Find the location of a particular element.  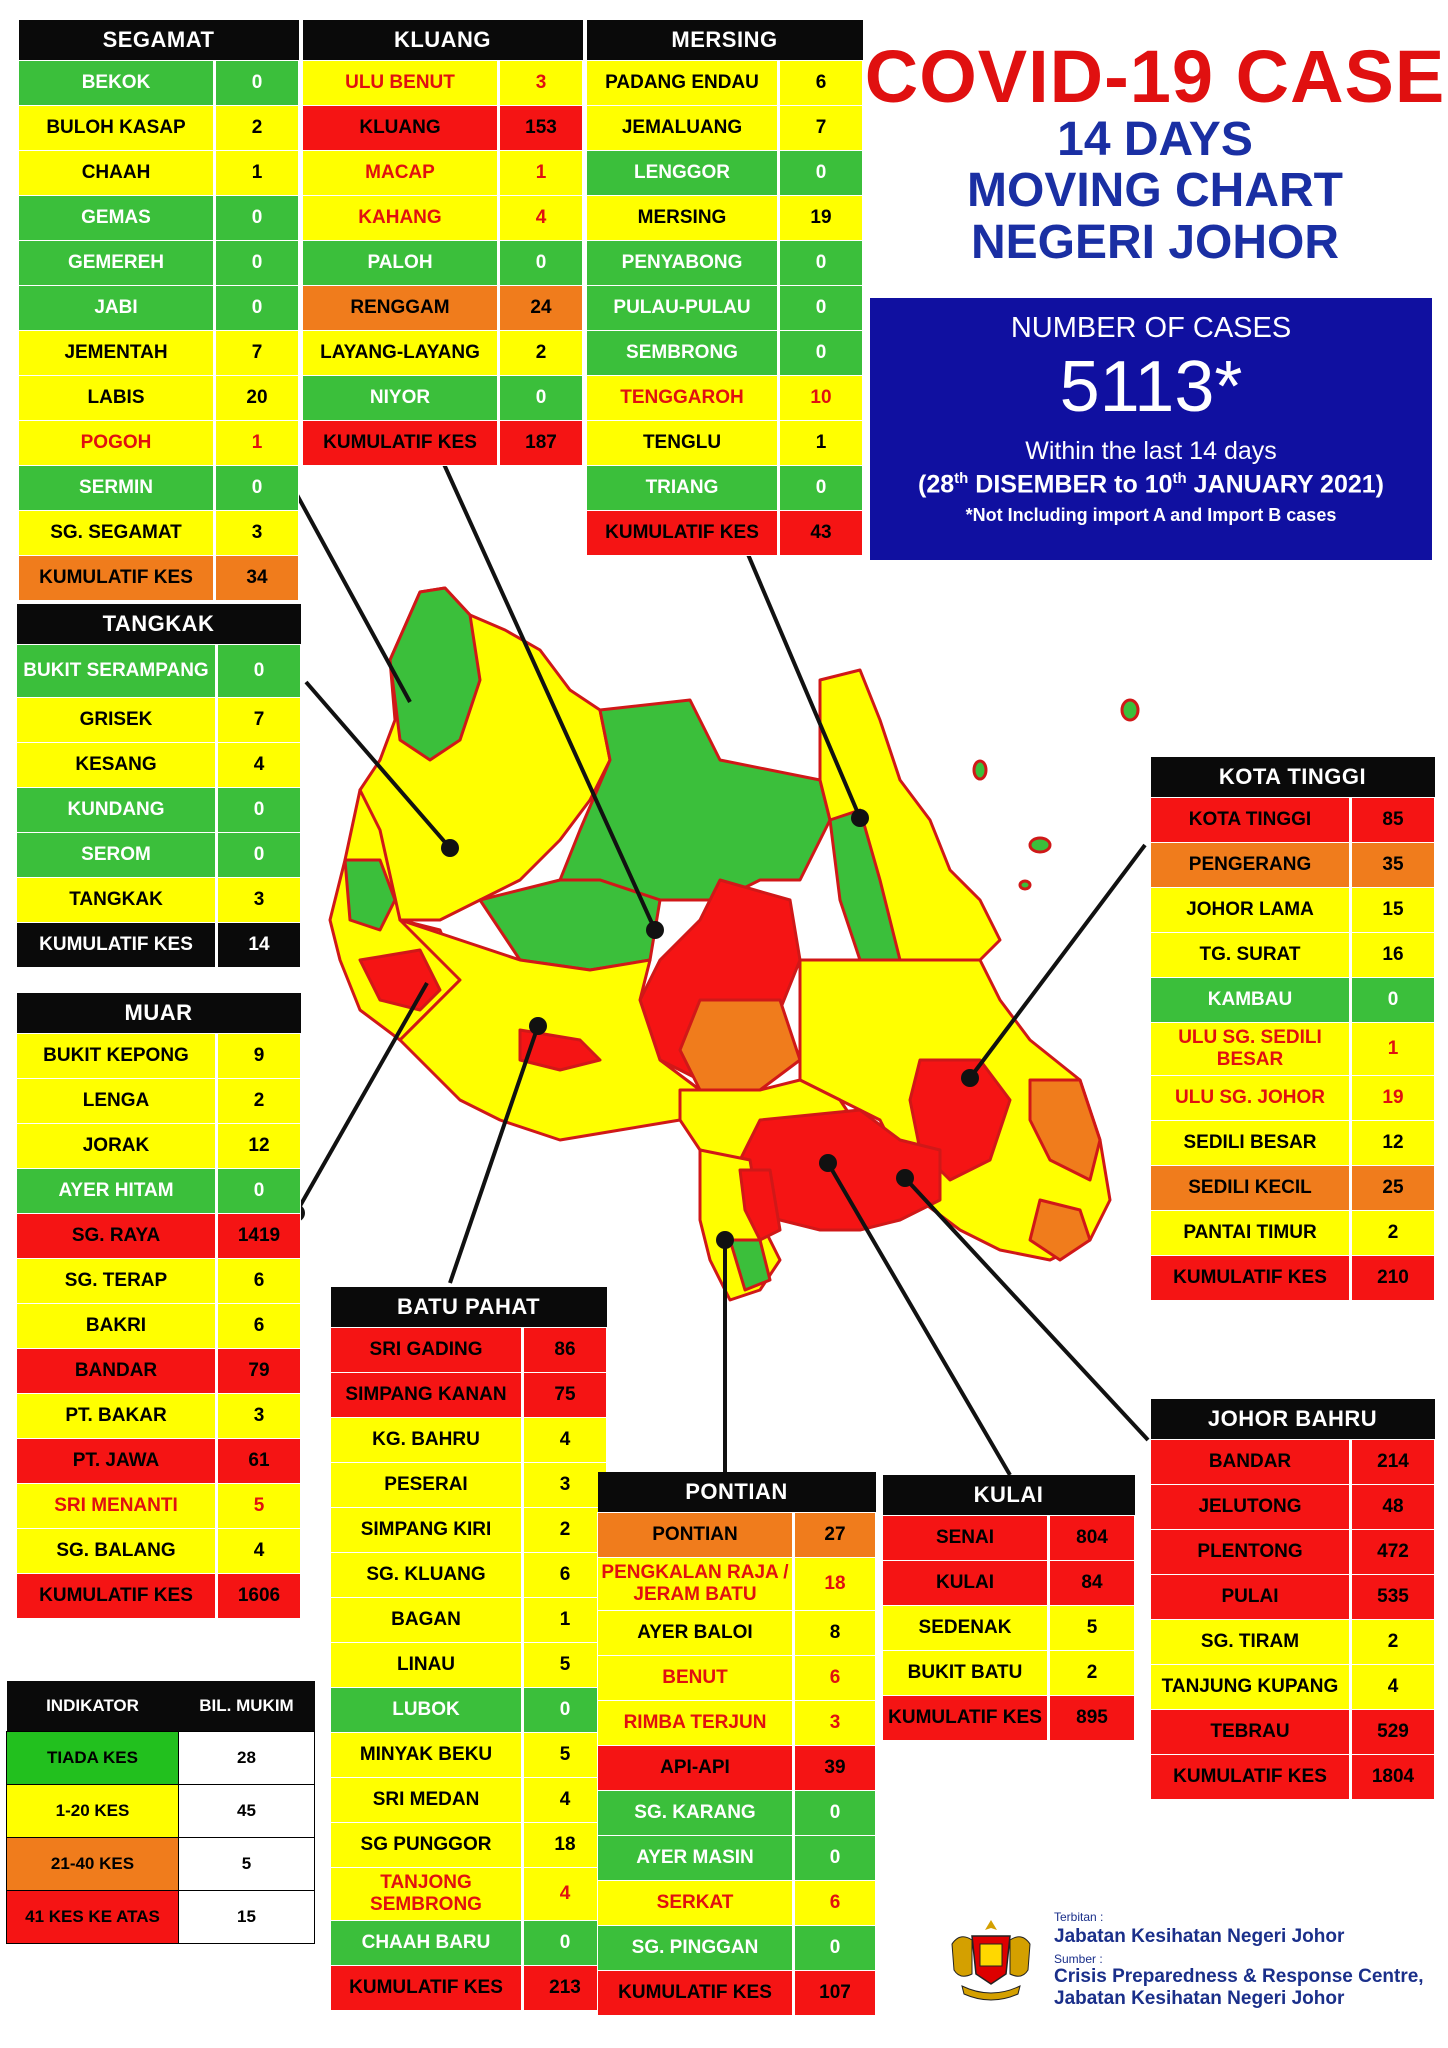

mukim-name: ULU BENUT is located at coordinates (401, 83).